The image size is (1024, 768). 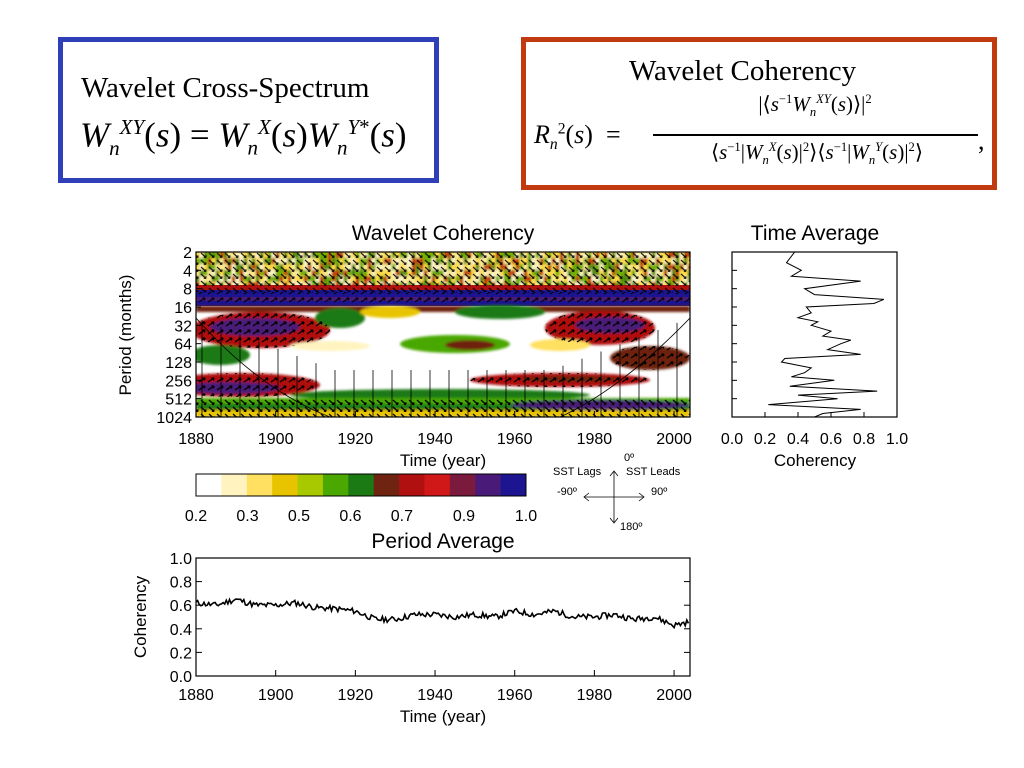 I want to click on colorbar-frame, so click(x=361, y=485).